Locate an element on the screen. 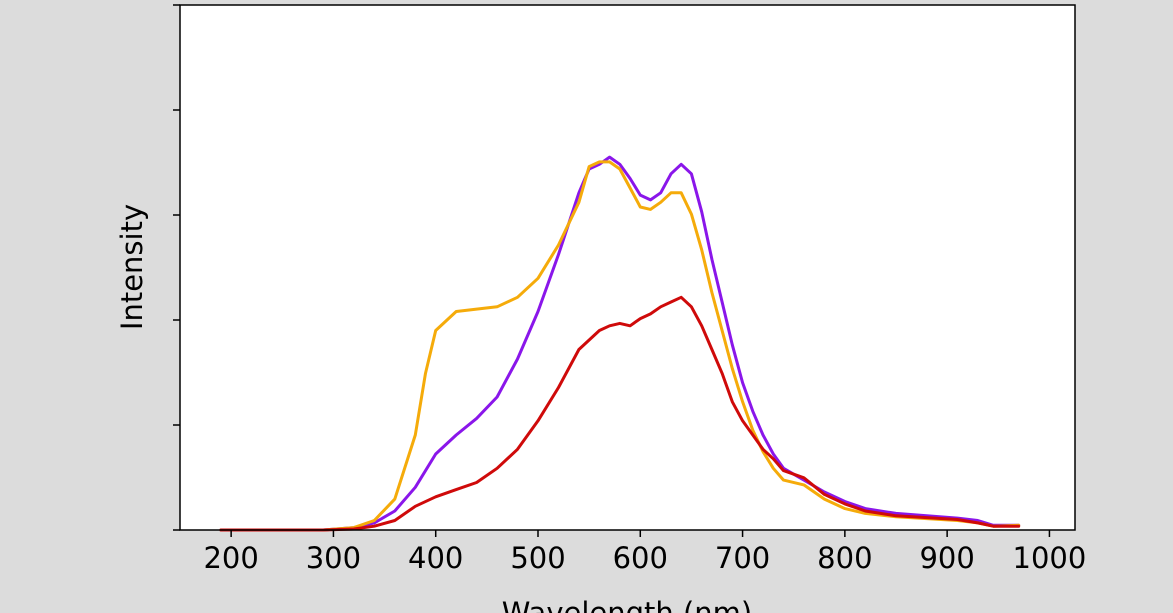  x-tick-label: 500 is located at coordinates (537, 558).